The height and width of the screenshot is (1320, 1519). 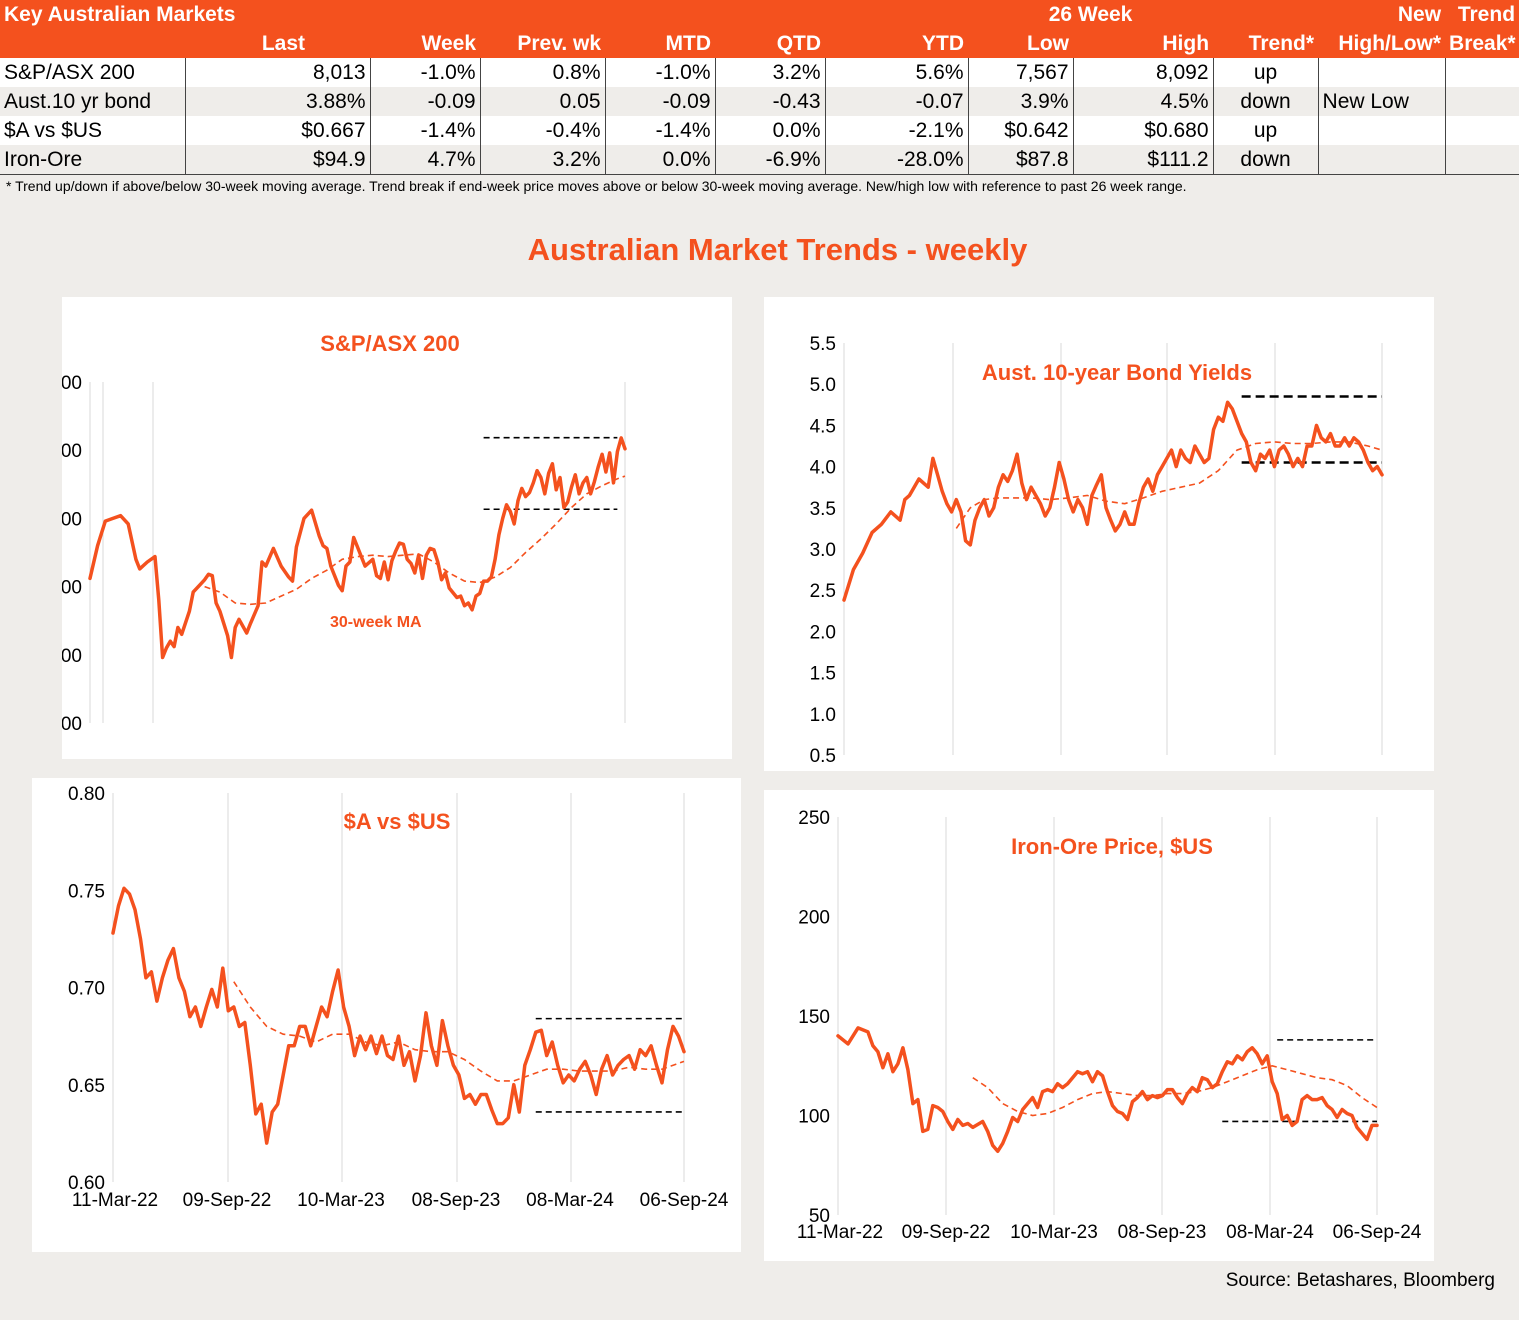 I want to click on y-tick-label: 6,000, so click(x=72, y=724).